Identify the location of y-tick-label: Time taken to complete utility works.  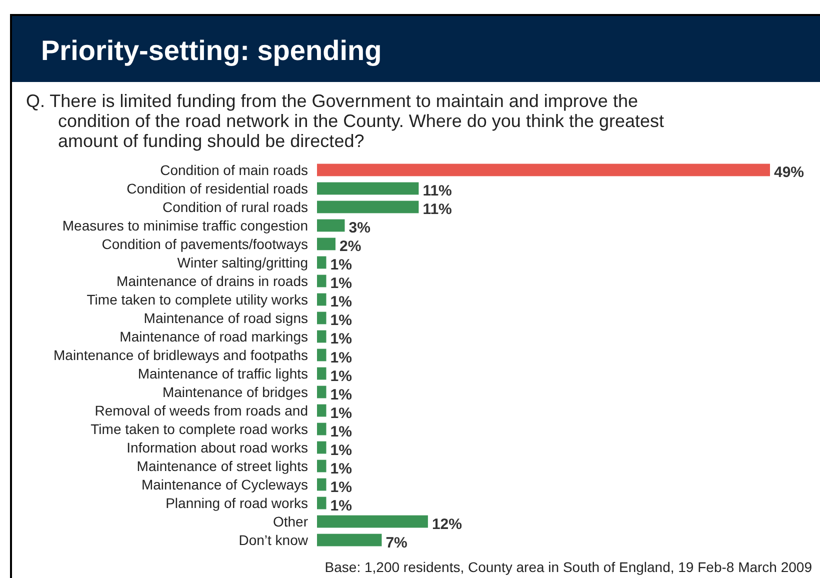
(197, 299).